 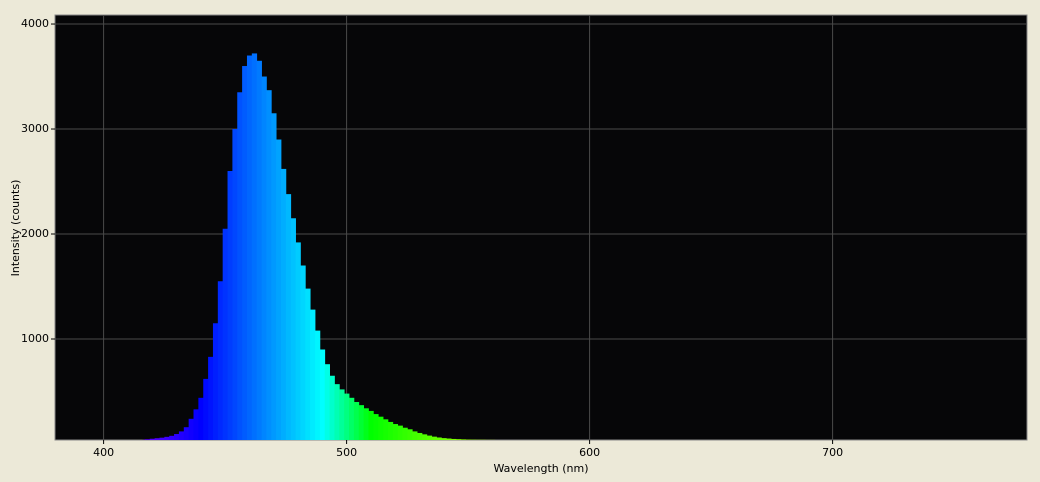 I want to click on x-axis-label: Wavelength (nm), so click(x=540, y=468).